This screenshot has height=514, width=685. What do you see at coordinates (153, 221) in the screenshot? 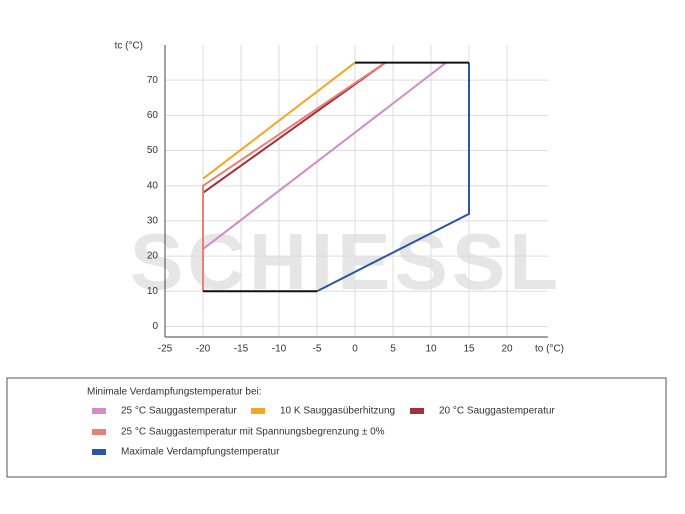
I see `y-tick-label: 30` at bounding box center [153, 221].